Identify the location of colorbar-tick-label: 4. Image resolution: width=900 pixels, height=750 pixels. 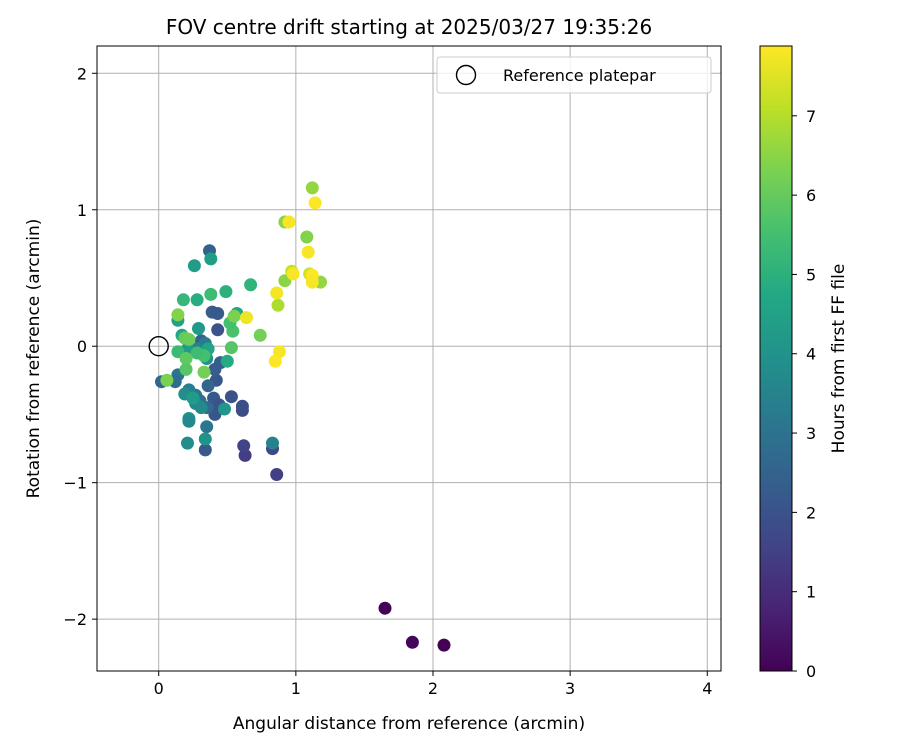
(811, 354).